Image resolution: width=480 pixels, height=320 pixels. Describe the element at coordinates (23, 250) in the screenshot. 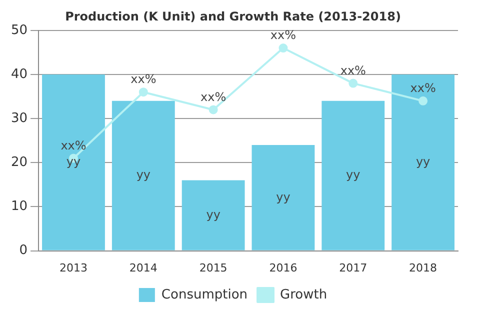

I see `y-tick-label: 0` at that location.